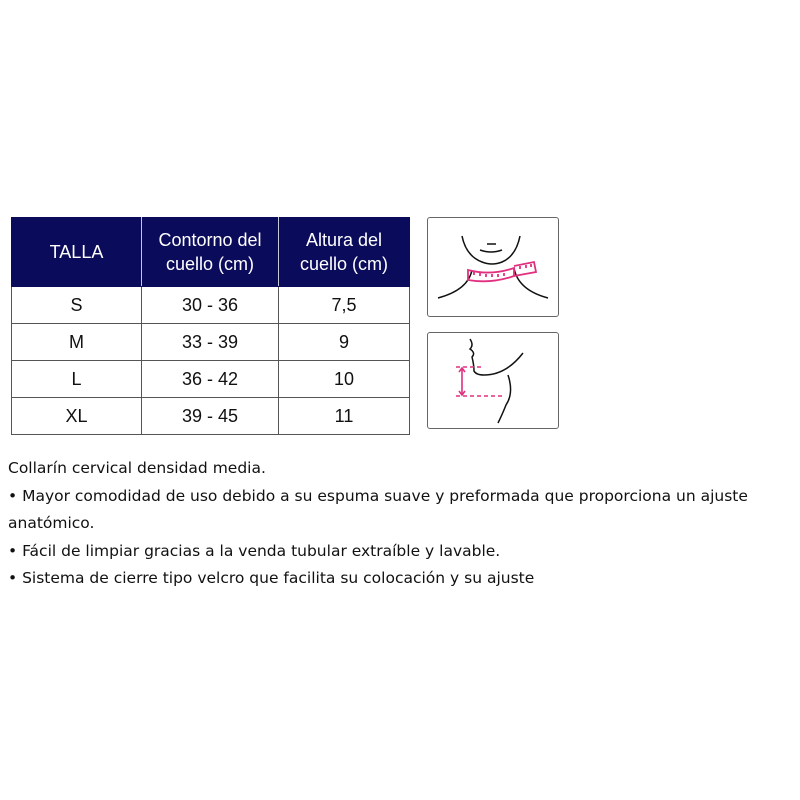  I want to click on circumference-cell: 33 - 39, so click(210, 342).